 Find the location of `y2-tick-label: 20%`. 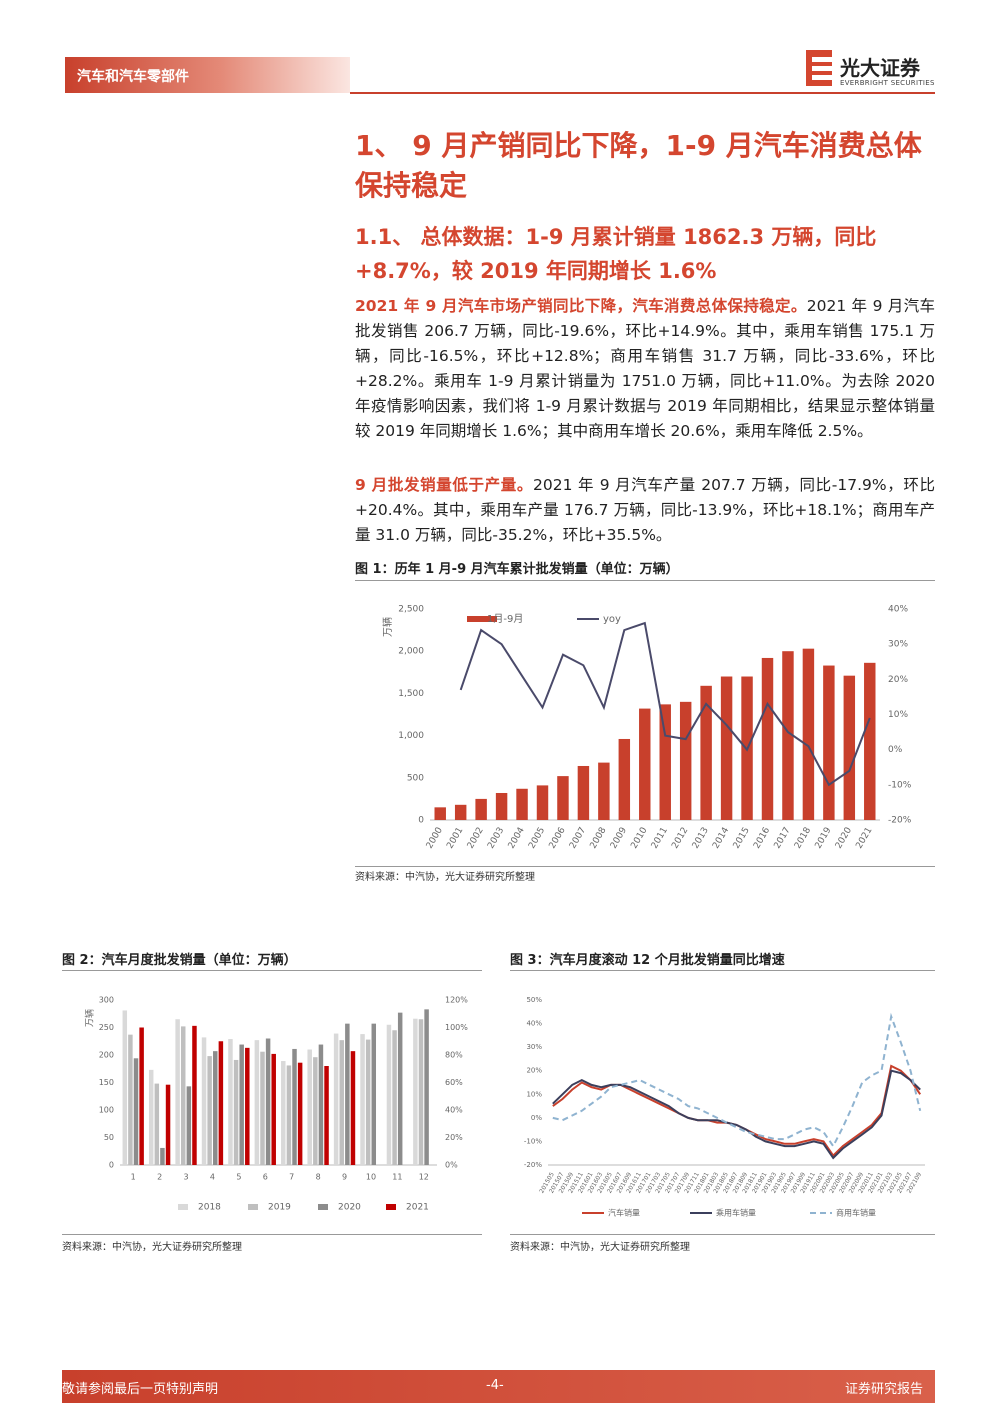

y2-tick-label: 20% is located at coordinates (454, 1137).